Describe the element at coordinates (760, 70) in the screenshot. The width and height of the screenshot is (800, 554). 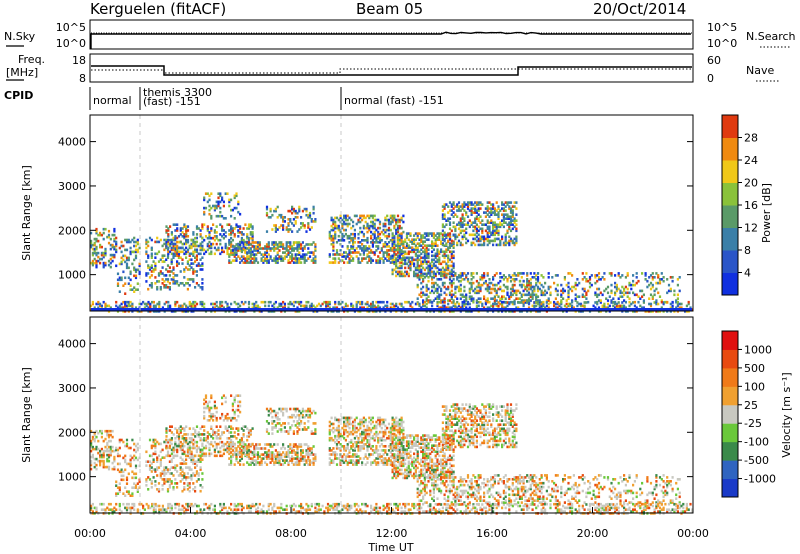
I see `nave-right-label: Nave` at that location.